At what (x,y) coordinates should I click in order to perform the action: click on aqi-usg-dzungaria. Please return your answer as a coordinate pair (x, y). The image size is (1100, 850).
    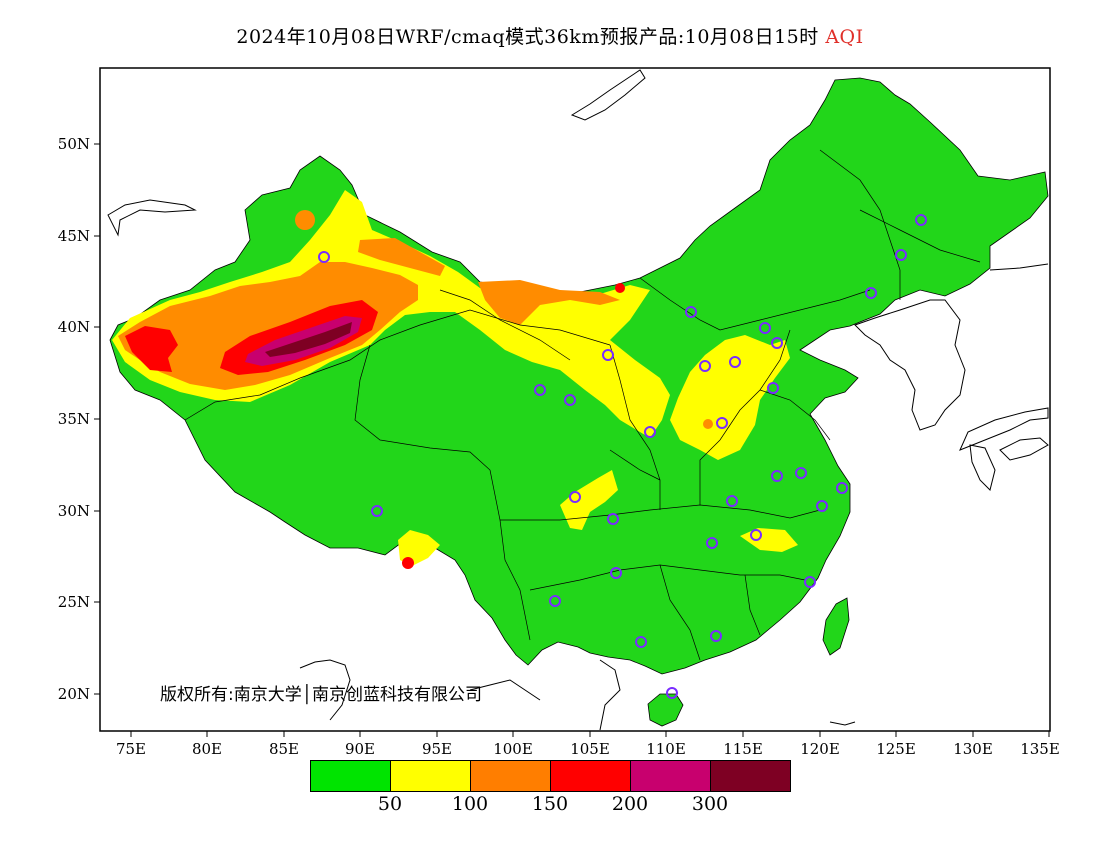
    Looking at the image, I should click on (401, 257).